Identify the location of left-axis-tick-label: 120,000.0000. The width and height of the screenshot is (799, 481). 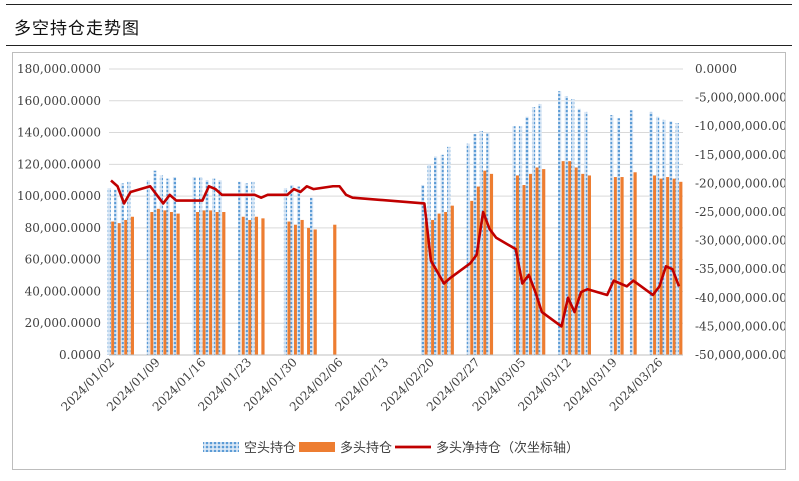
(59, 164).